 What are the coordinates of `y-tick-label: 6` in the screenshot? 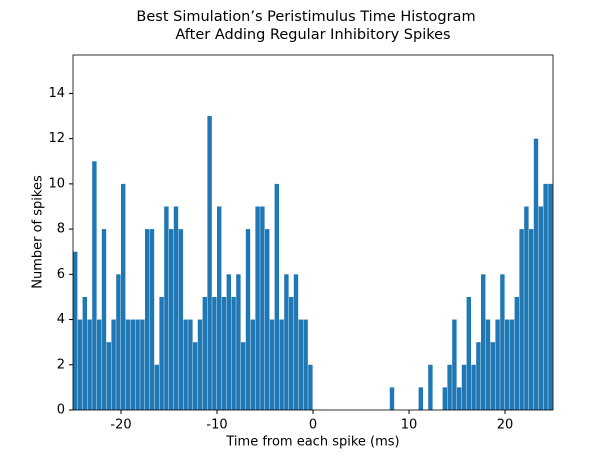 It's located at (61, 274).